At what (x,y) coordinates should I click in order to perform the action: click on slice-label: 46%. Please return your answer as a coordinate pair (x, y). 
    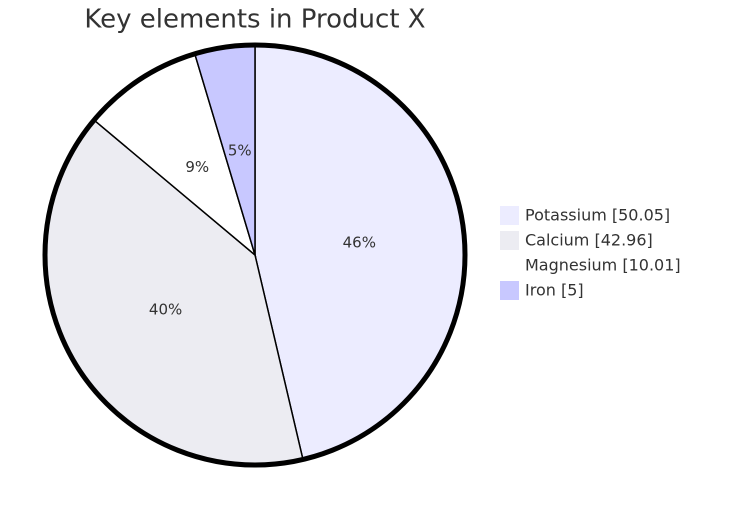
    Looking at the image, I should click on (359, 242).